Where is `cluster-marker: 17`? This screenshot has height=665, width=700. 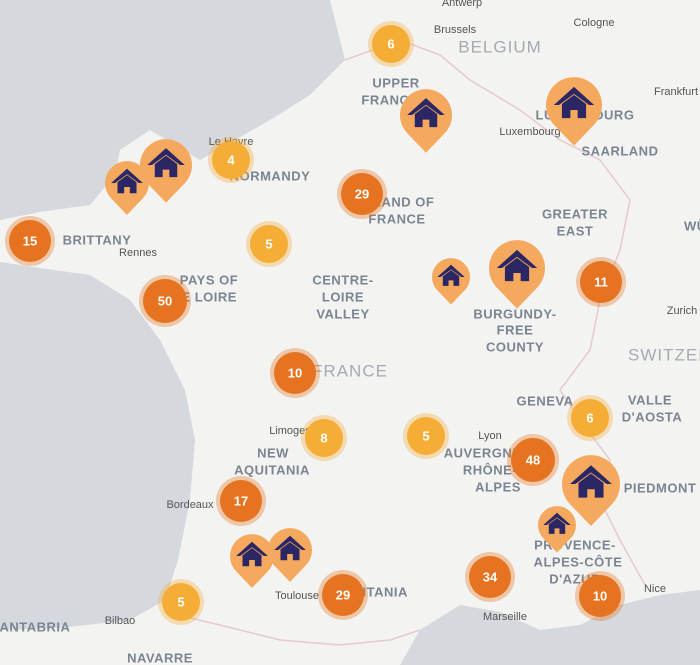
cluster-marker: 17 is located at coordinates (241, 501).